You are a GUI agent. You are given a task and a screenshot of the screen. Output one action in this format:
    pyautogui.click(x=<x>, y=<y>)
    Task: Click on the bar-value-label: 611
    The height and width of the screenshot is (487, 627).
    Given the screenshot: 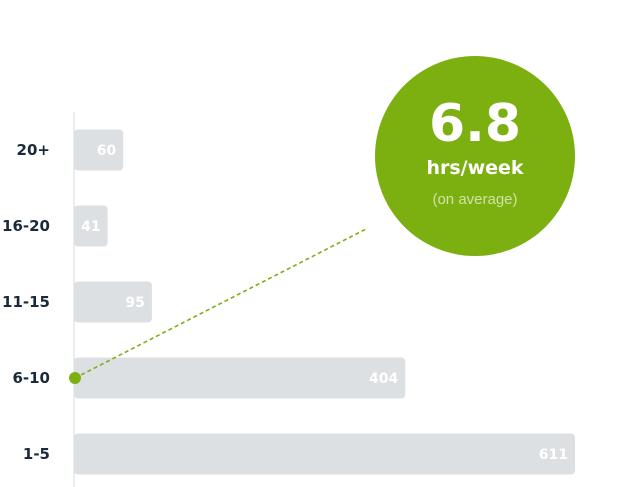 What is the action you would take?
    pyautogui.click(x=553, y=455)
    